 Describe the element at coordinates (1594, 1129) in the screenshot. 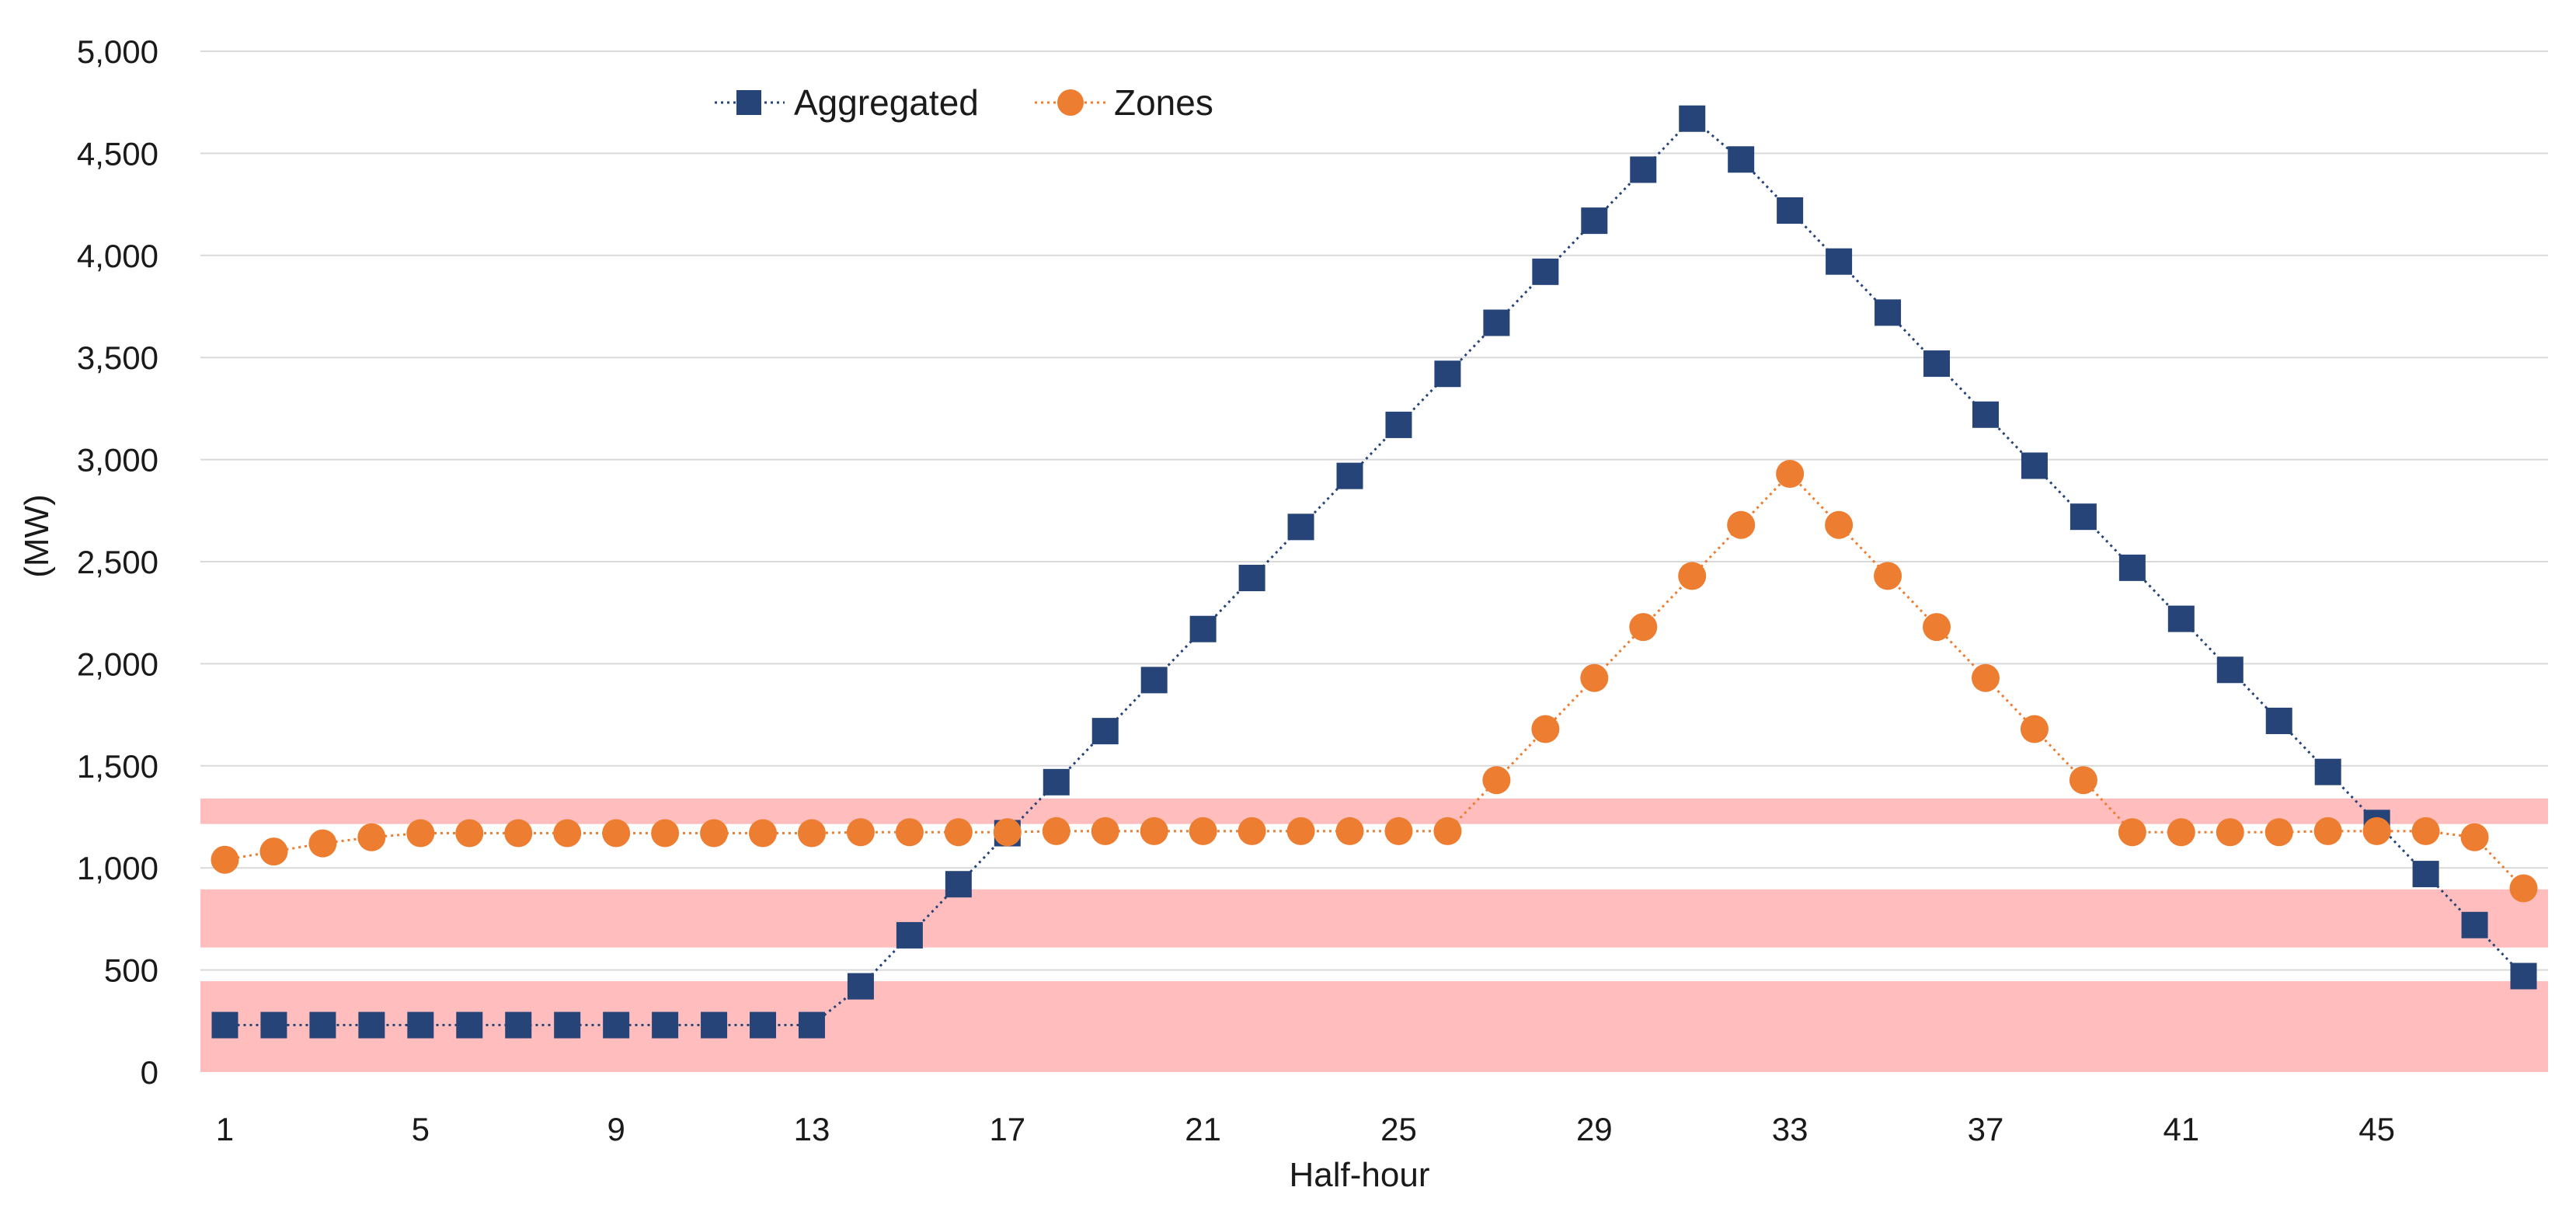

I see `x-tick-label: 29` at that location.